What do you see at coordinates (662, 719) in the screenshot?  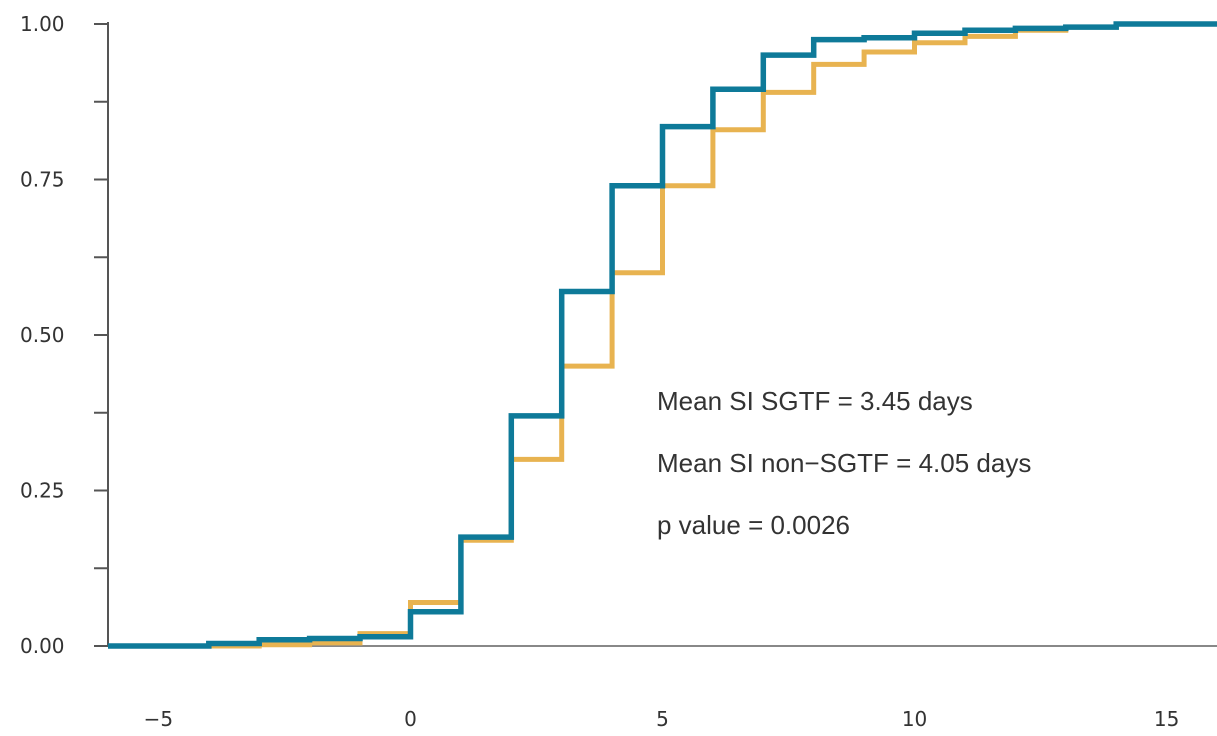 I see `x-tick-label: 5` at bounding box center [662, 719].